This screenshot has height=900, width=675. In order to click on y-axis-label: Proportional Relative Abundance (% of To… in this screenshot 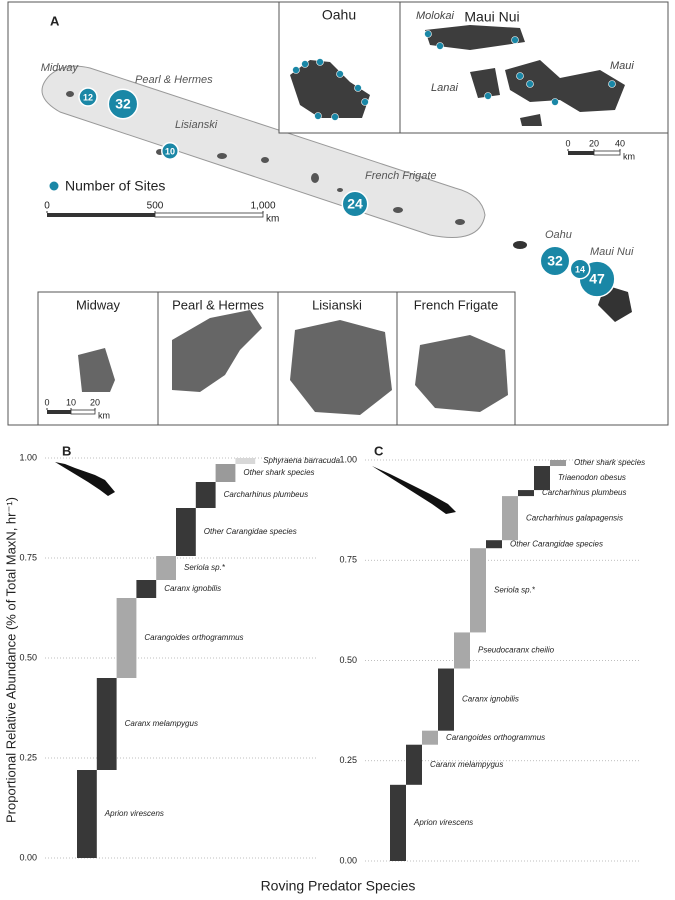, I will do `click(10, 660)`.